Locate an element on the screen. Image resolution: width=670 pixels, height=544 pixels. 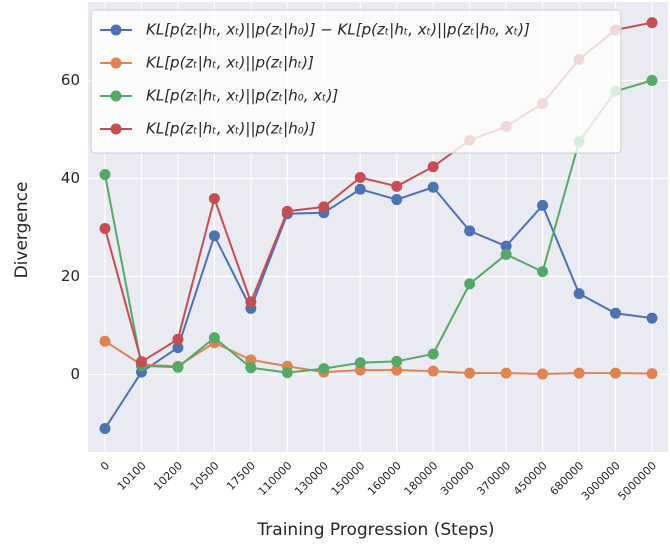
y-tick-label: 20 is located at coordinates (70, 276).